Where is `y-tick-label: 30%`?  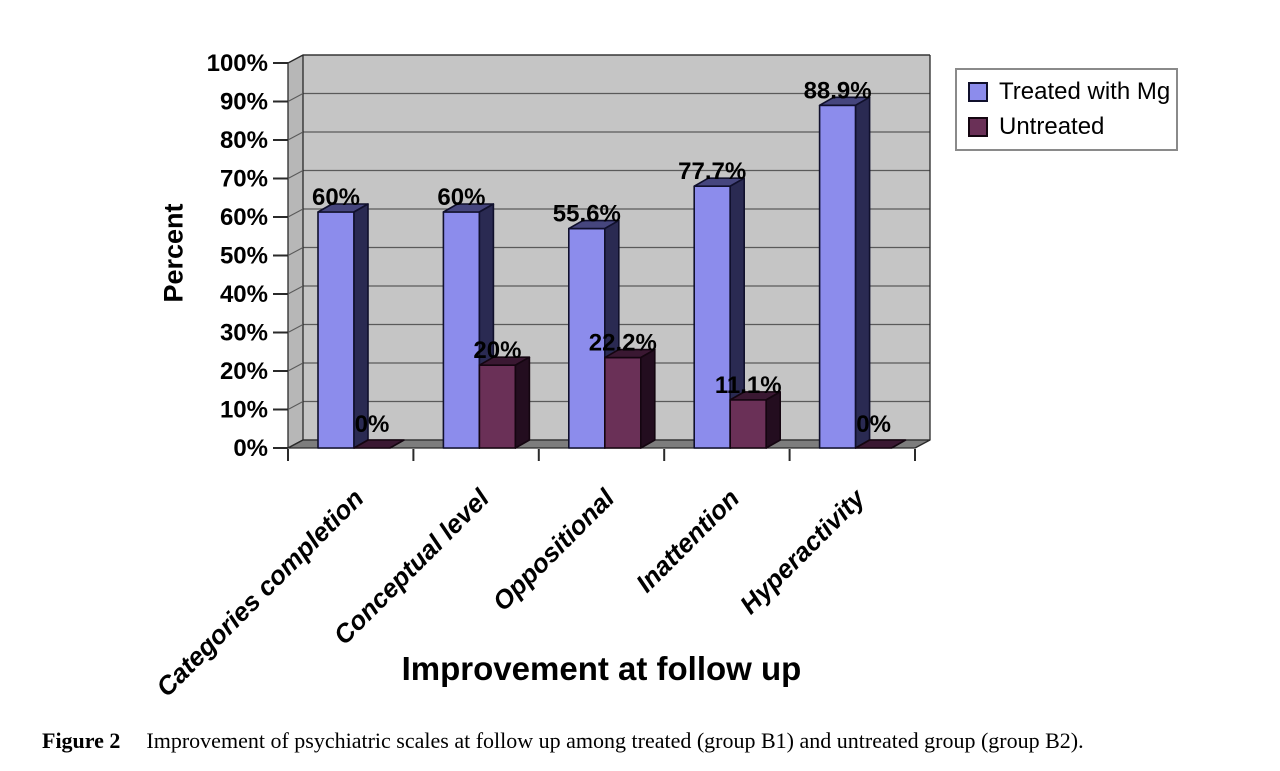
y-tick-label: 30% is located at coordinates (244, 333).